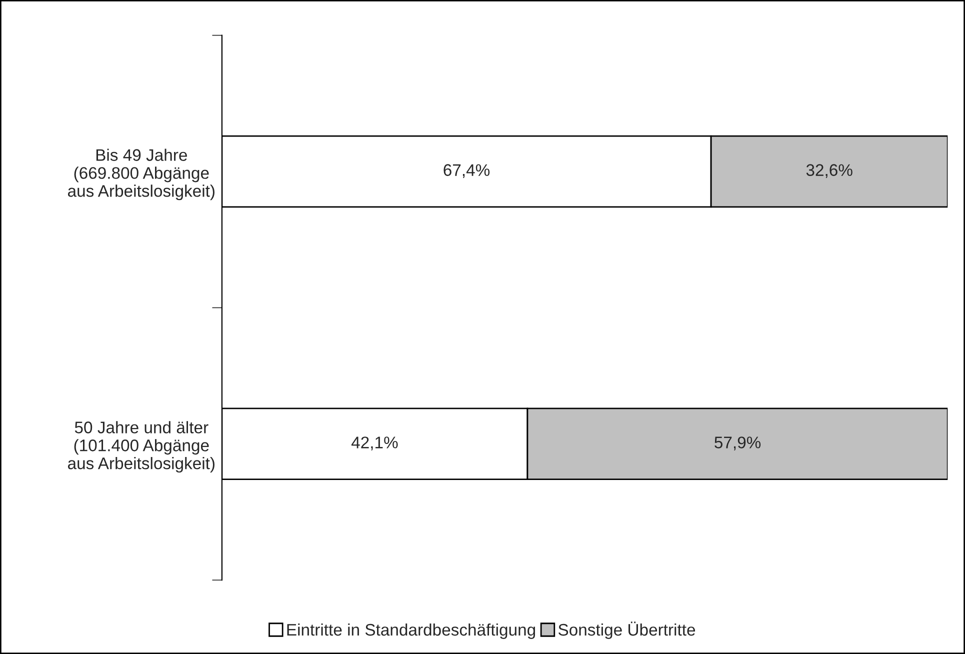 The image size is (965, 654). I want to click on data-label: 32,6%, so click(829, 171).